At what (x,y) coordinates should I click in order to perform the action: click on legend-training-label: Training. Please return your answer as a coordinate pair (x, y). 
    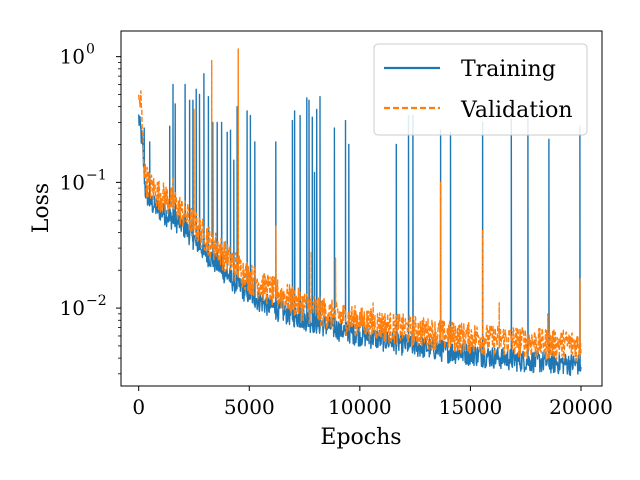
    Looking at the image, I should click on (508, 69).